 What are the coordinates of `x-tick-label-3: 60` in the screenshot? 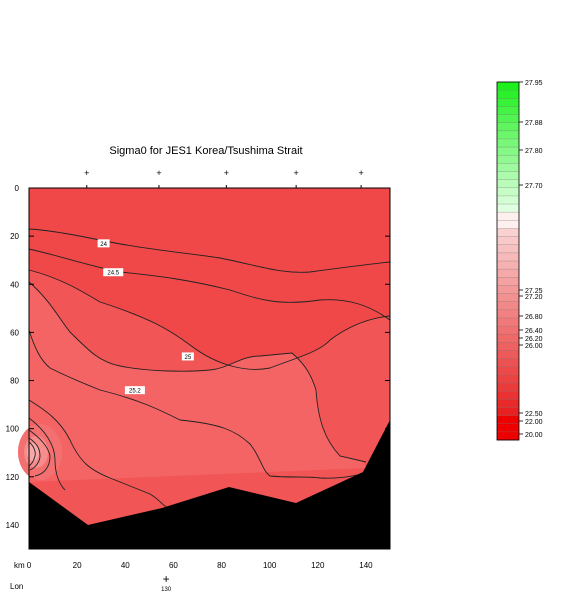 It's located at (173, 565).